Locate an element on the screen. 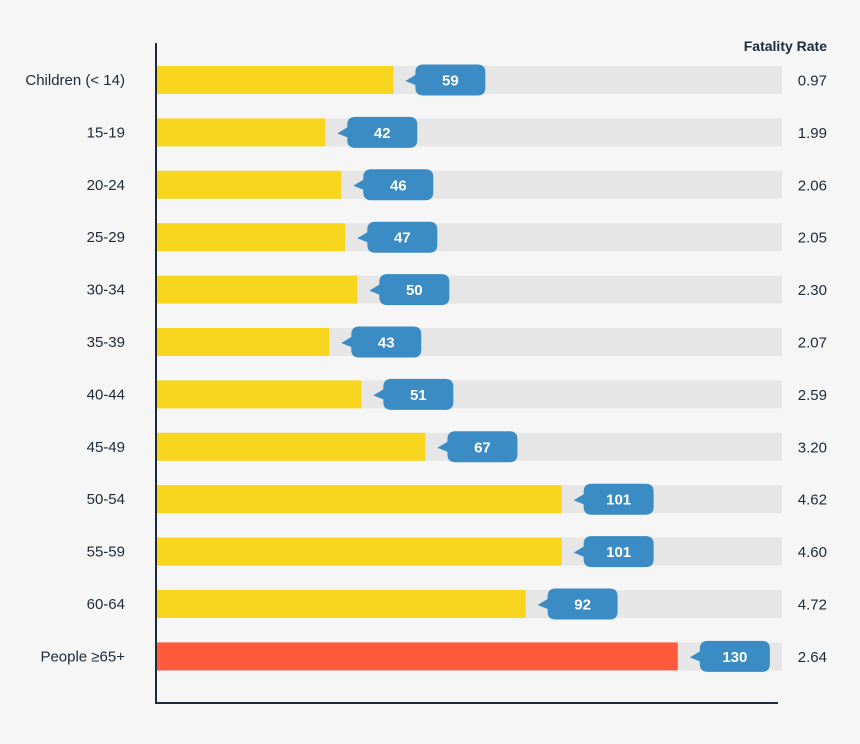 The image size is (860, 744). category-label: 40-44 is located at coordinates (106, 394).